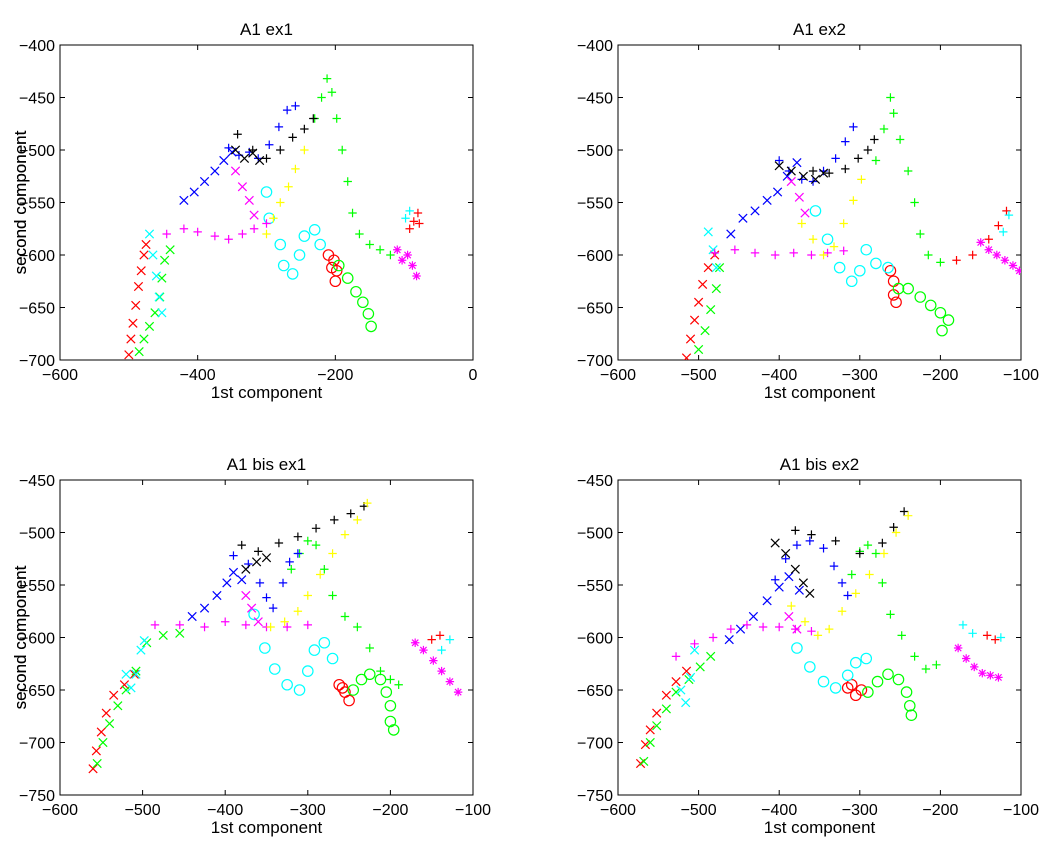  What do you see at coordinates (940, 810) in the screenshot?
I see `x-tick-label: −200` at bounding box center [940, 810].